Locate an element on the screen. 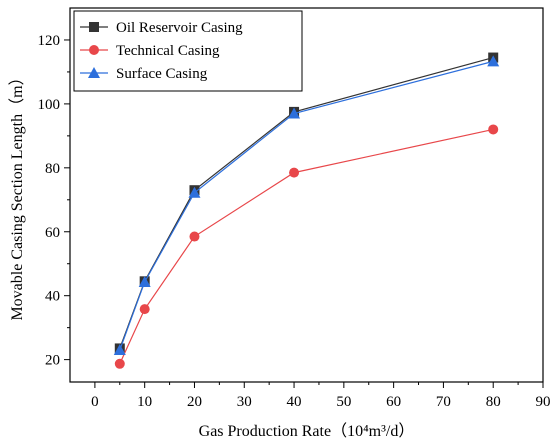 This screenshot has width=550, height=443. legend-label: Surface Casing is located at coordinates (162, 74).